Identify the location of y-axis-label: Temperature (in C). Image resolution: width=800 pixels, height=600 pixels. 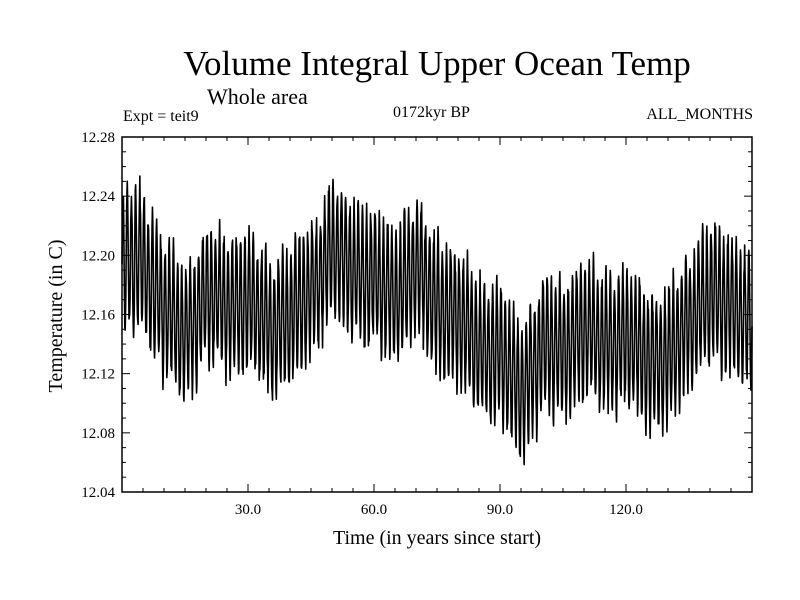
(56, 316).